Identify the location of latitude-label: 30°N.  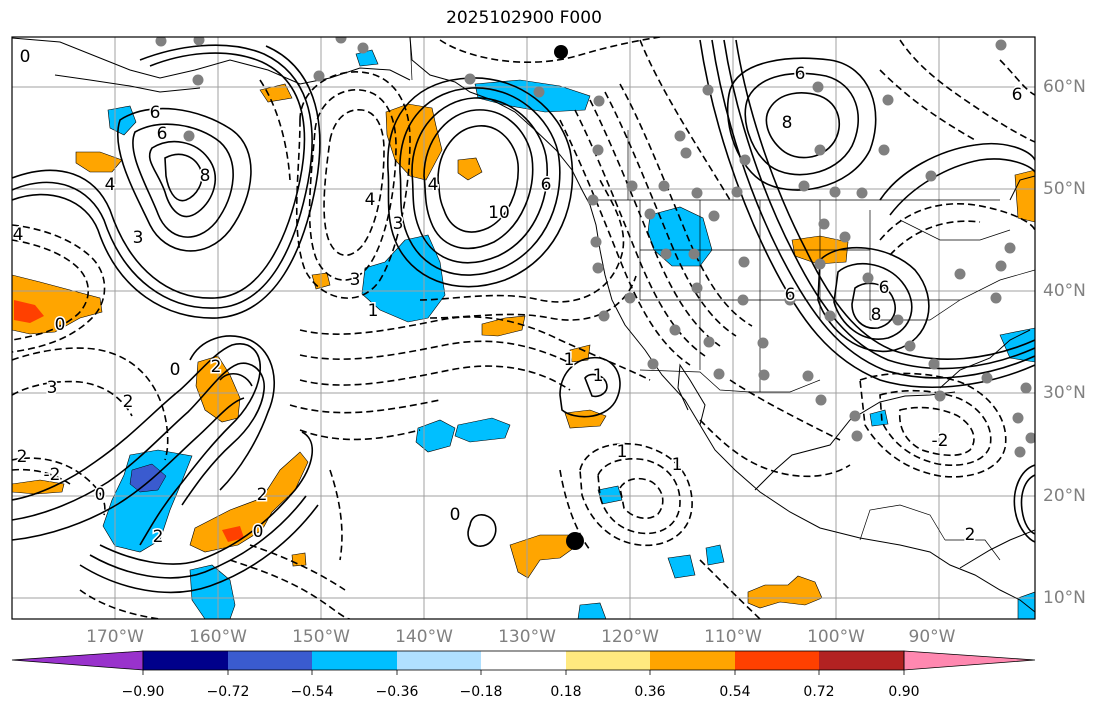
(1064, 393).